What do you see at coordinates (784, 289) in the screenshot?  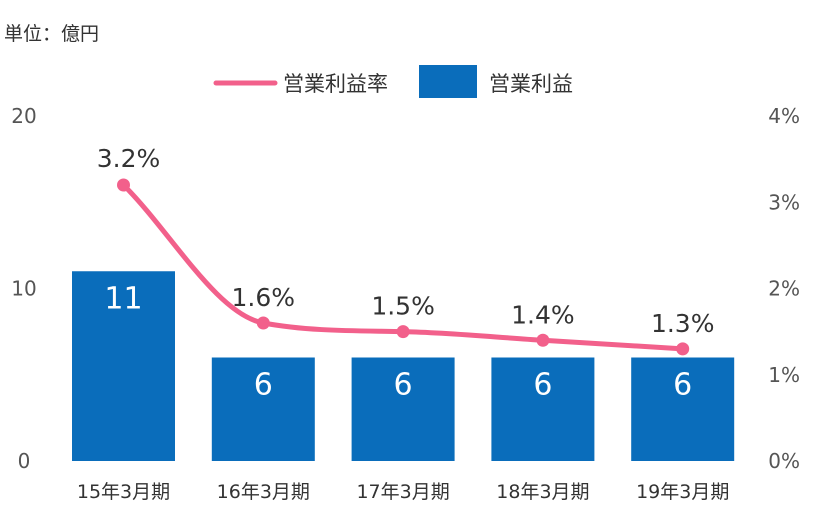 I see `y-right-tick-label: 2%` at bounding box center [784, 289].